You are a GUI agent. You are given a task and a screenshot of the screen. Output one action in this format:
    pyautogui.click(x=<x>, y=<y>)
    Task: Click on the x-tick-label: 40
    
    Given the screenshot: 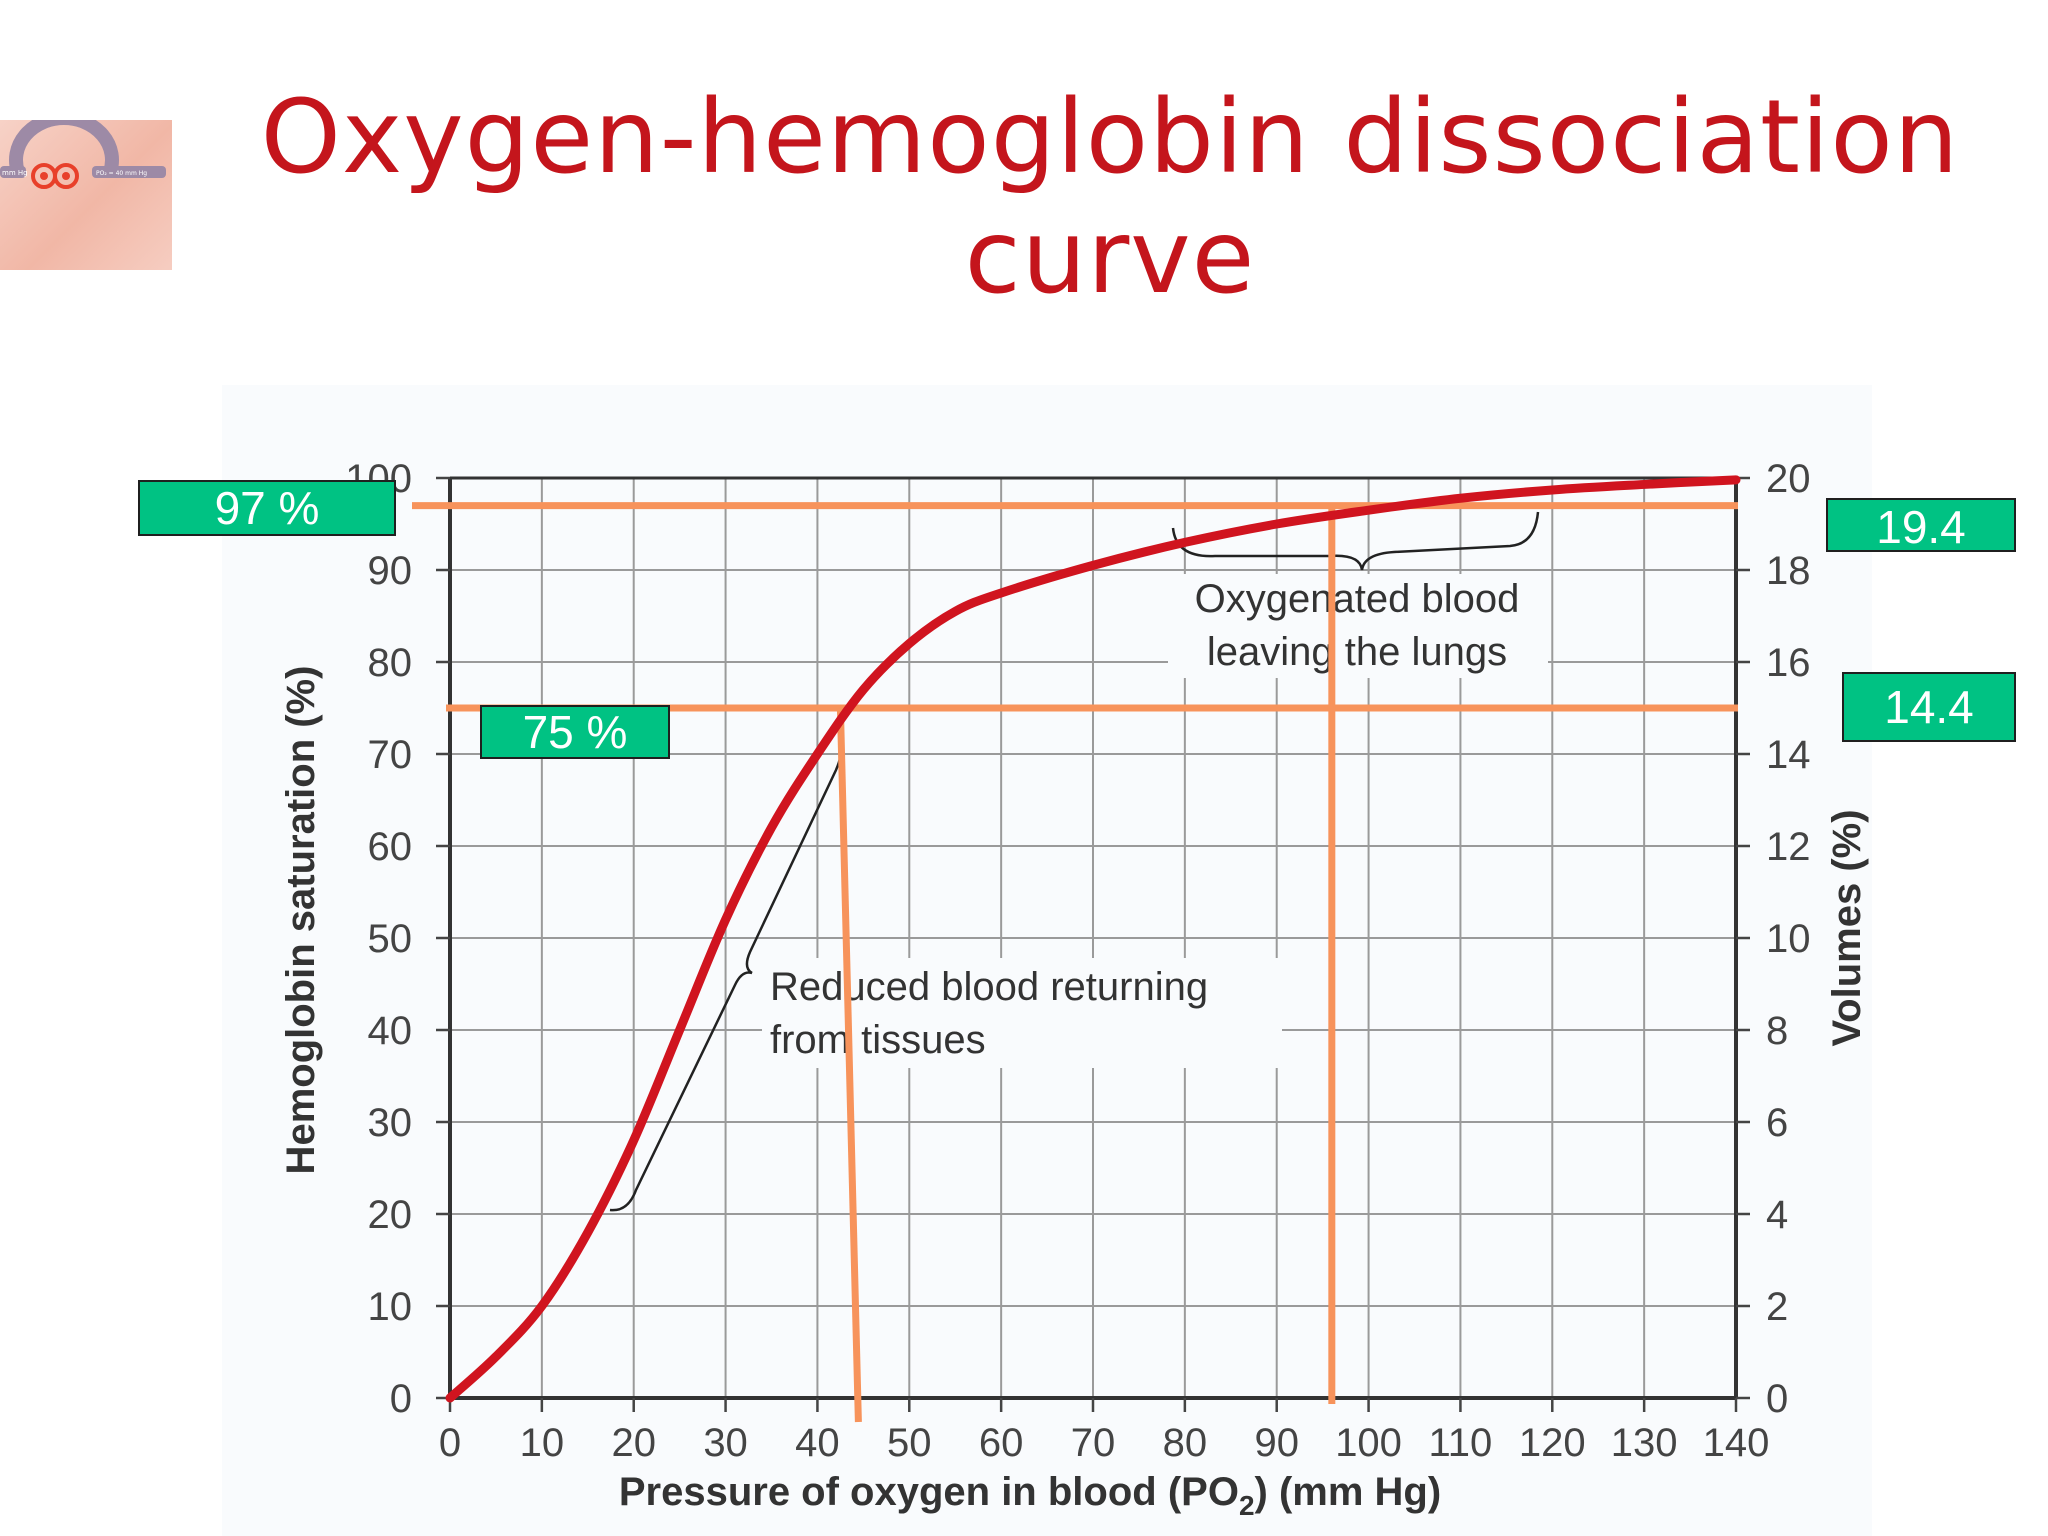 What is the action you would take?
    pyautogui.click(x=817, y=1443)
    